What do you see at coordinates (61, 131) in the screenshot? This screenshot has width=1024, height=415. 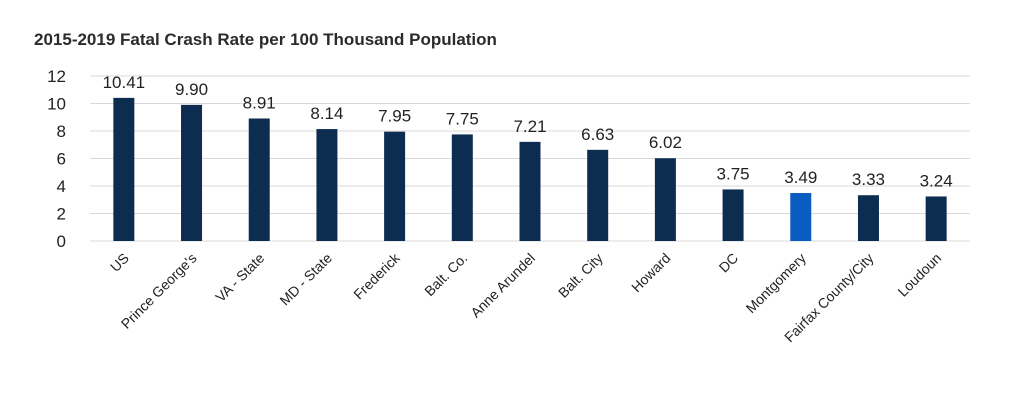 I see `y-tick-label: 8` at bounding box center [61, 131].